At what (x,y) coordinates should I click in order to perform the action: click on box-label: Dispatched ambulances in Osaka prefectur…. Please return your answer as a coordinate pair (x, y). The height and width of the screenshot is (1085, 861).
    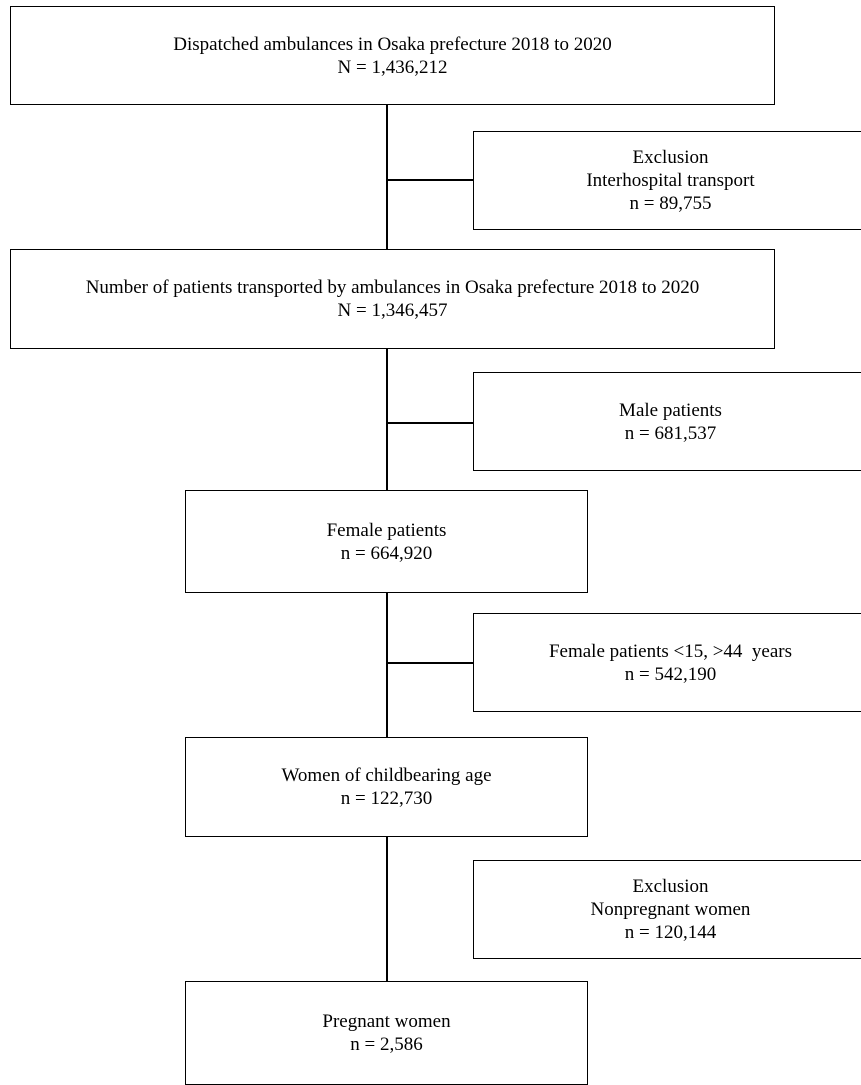
    Looking at the image, I should click on (392, 44).